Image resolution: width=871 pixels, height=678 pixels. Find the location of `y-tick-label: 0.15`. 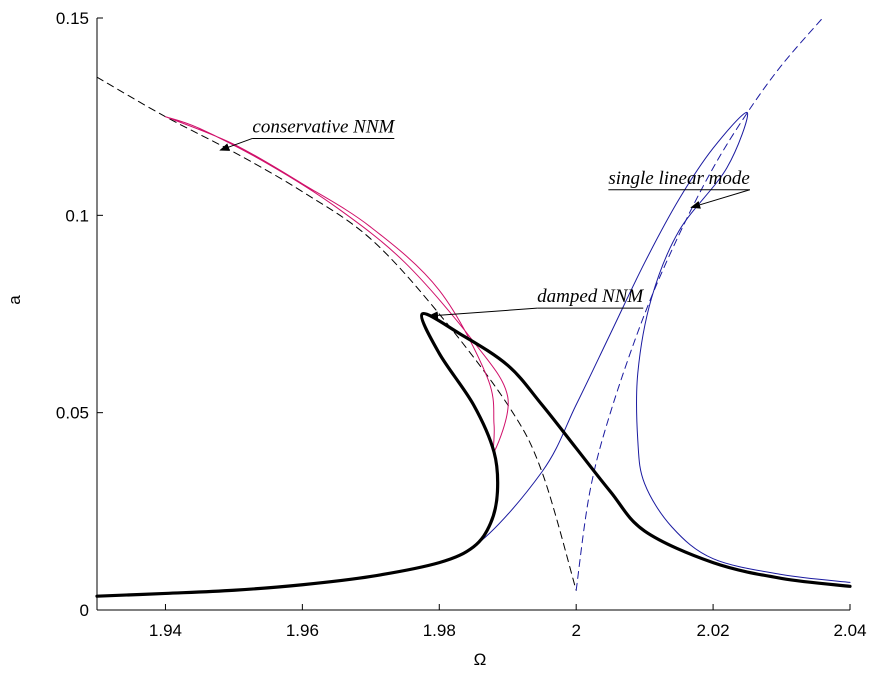

y-tick-label: 0.15 is located at coordinates (72, 18).